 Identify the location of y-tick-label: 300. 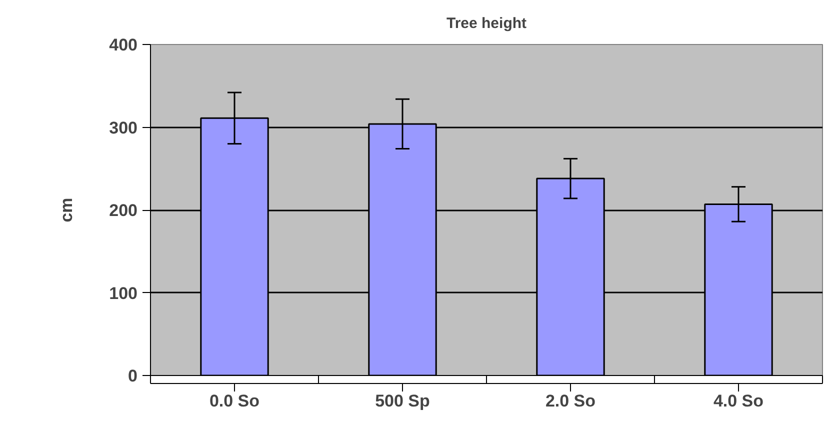
(123, 128).